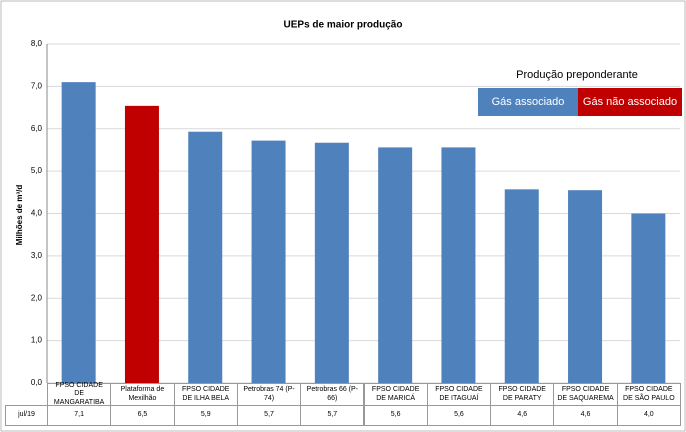 This screenshot has height=432, width=686. I want to click on y-tick-label: 6,0, so click(37, 128).